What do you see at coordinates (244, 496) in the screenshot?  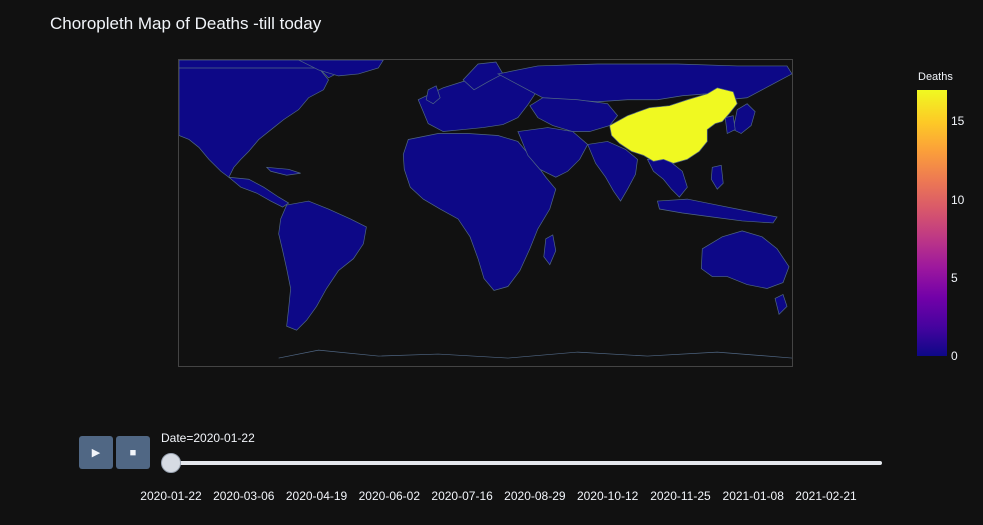 I see `slider-tick-label: 2020-03-06` at bounding box center [244, 496].